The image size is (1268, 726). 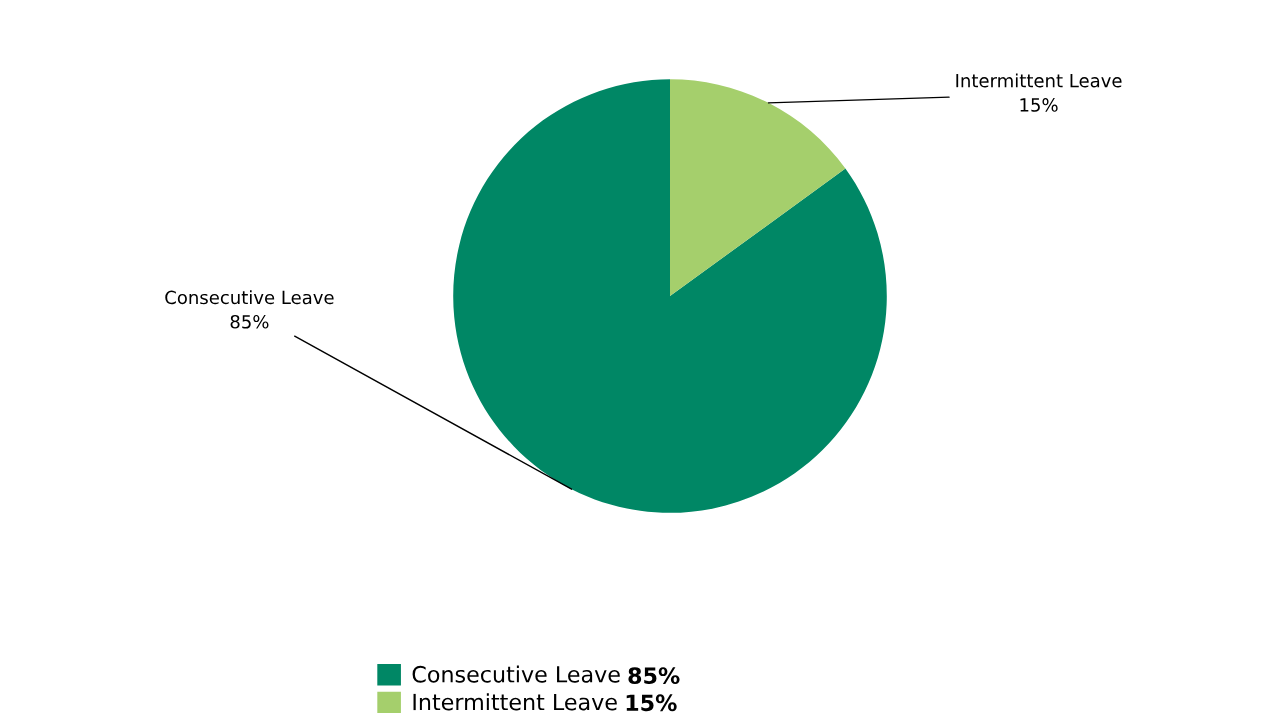 I want to click on slice-label: Consecutive Leave, so click(x=249, y=297).